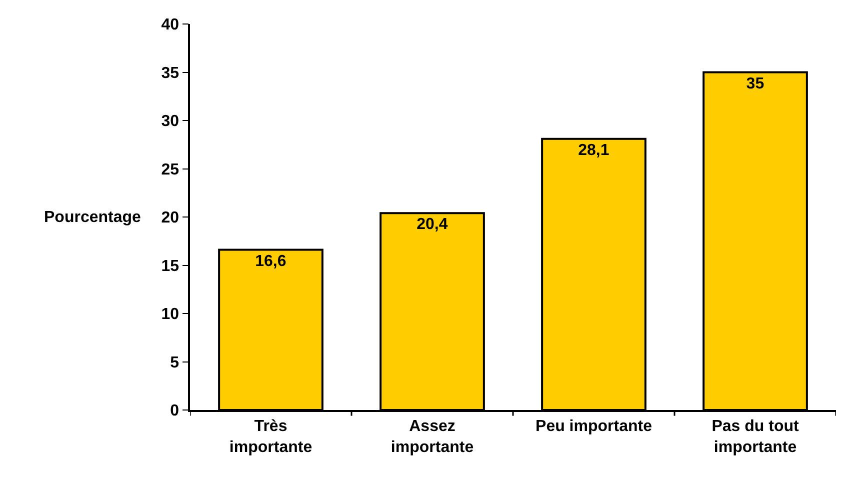 This screenshot has height=483, width=861. What do you see at coordinates (170, 25) in the screenshot?
I see `y-tick-label: 40` at bounding box center [170, 25].